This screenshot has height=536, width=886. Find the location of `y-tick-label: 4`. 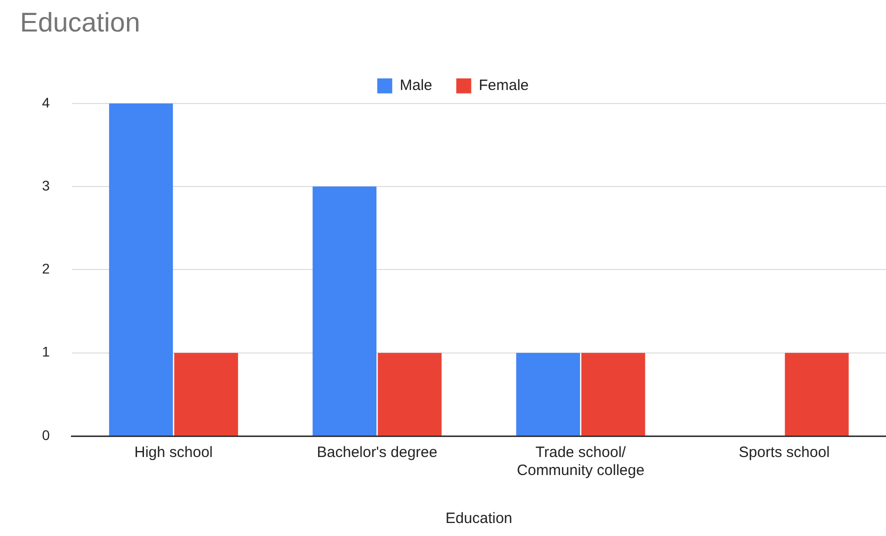

y-tick-label: 4 is located at coordinates (46, 102).